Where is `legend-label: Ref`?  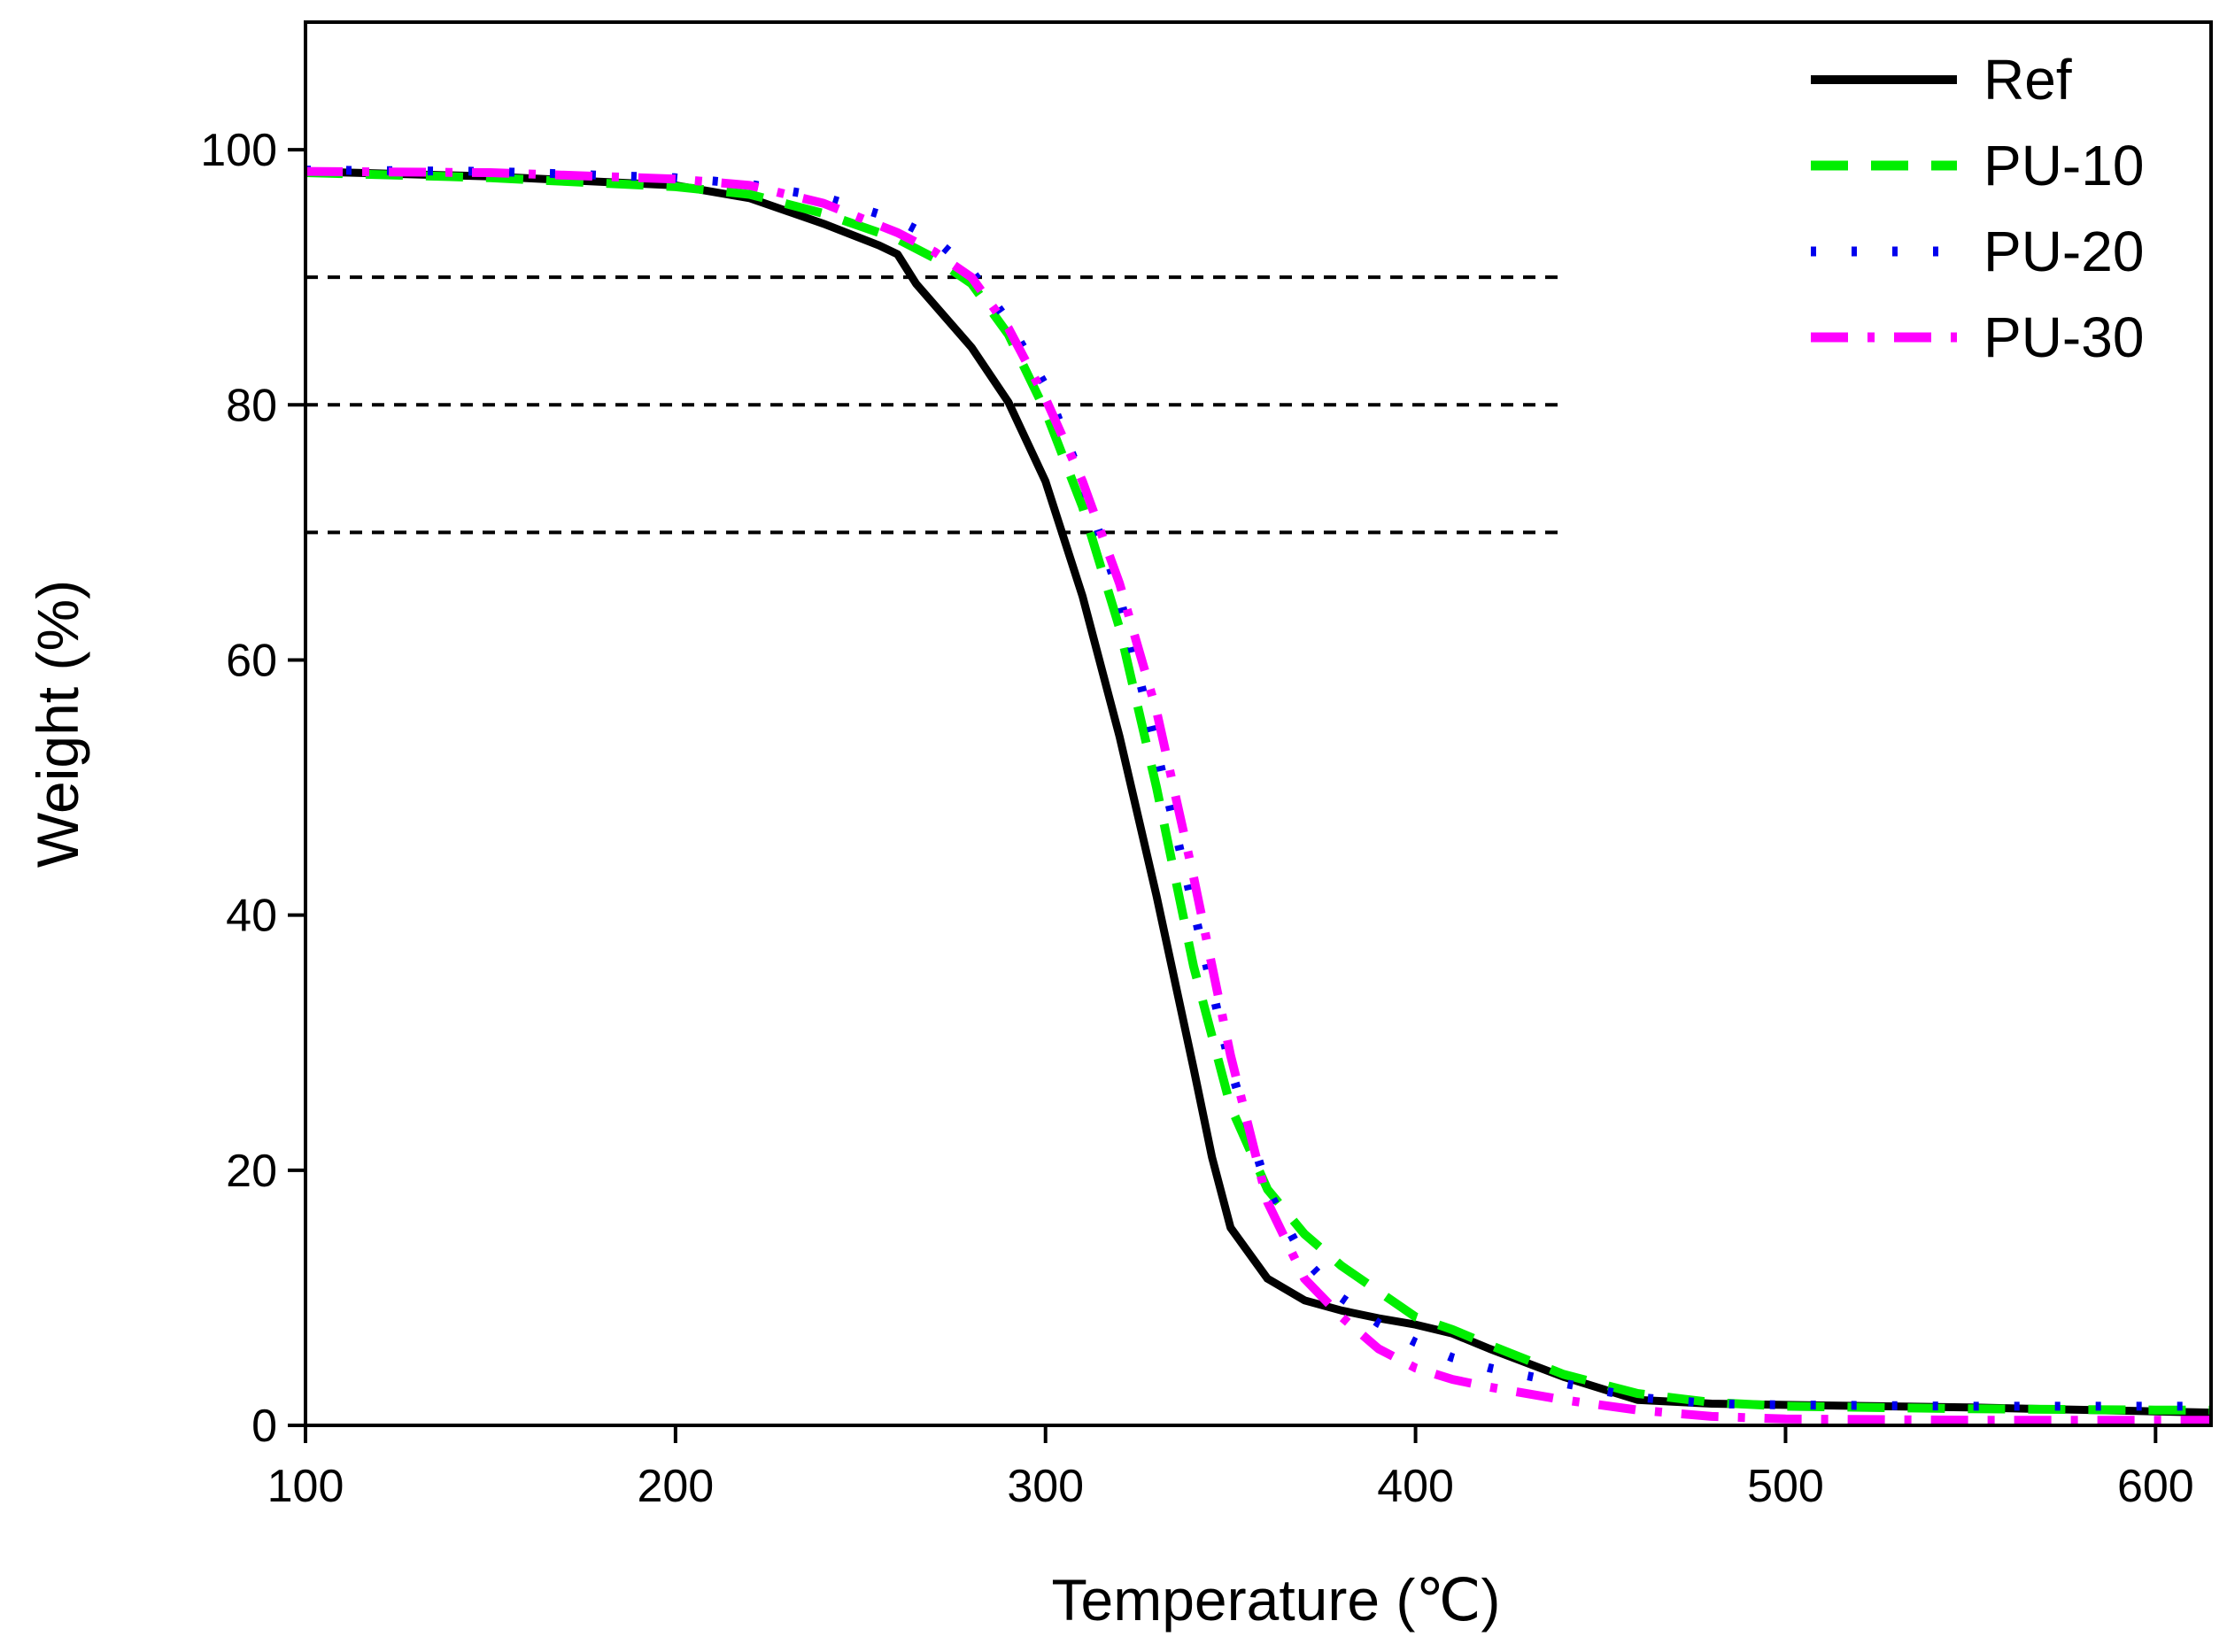
legend-label: Ref is located at coordinates (2027, 80).